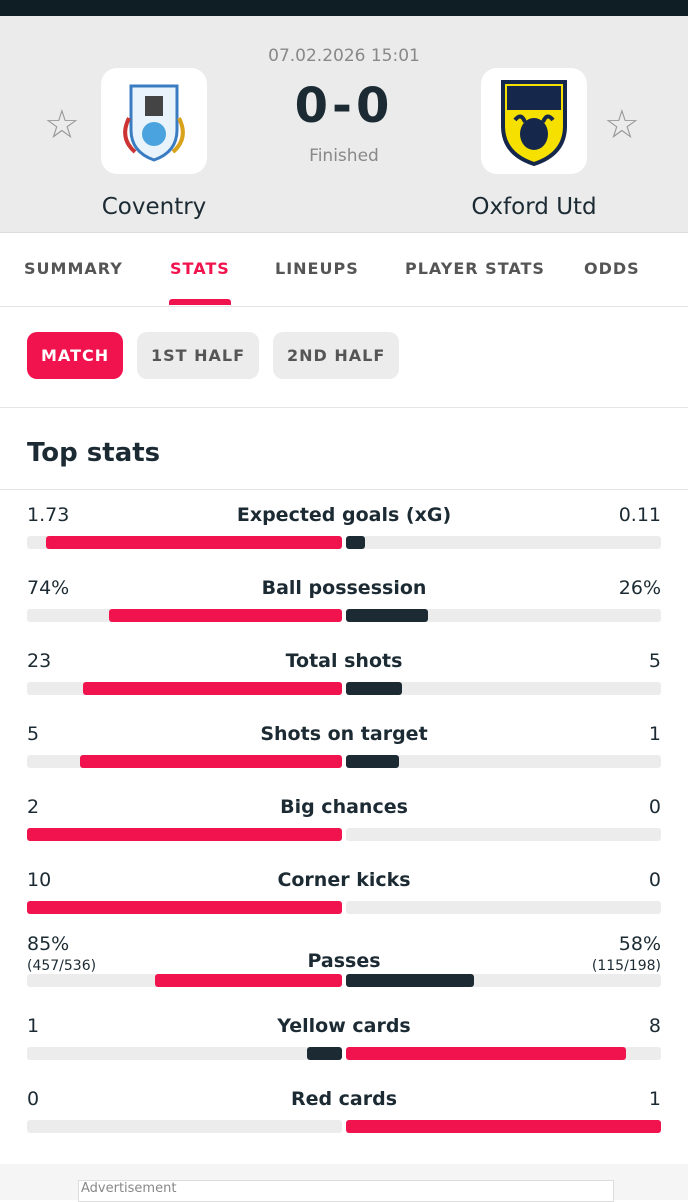  What do you see at coordinates (344, 807) in the screenshot?
I see `stat-label: Big chances` at bounding box center [344, 807].